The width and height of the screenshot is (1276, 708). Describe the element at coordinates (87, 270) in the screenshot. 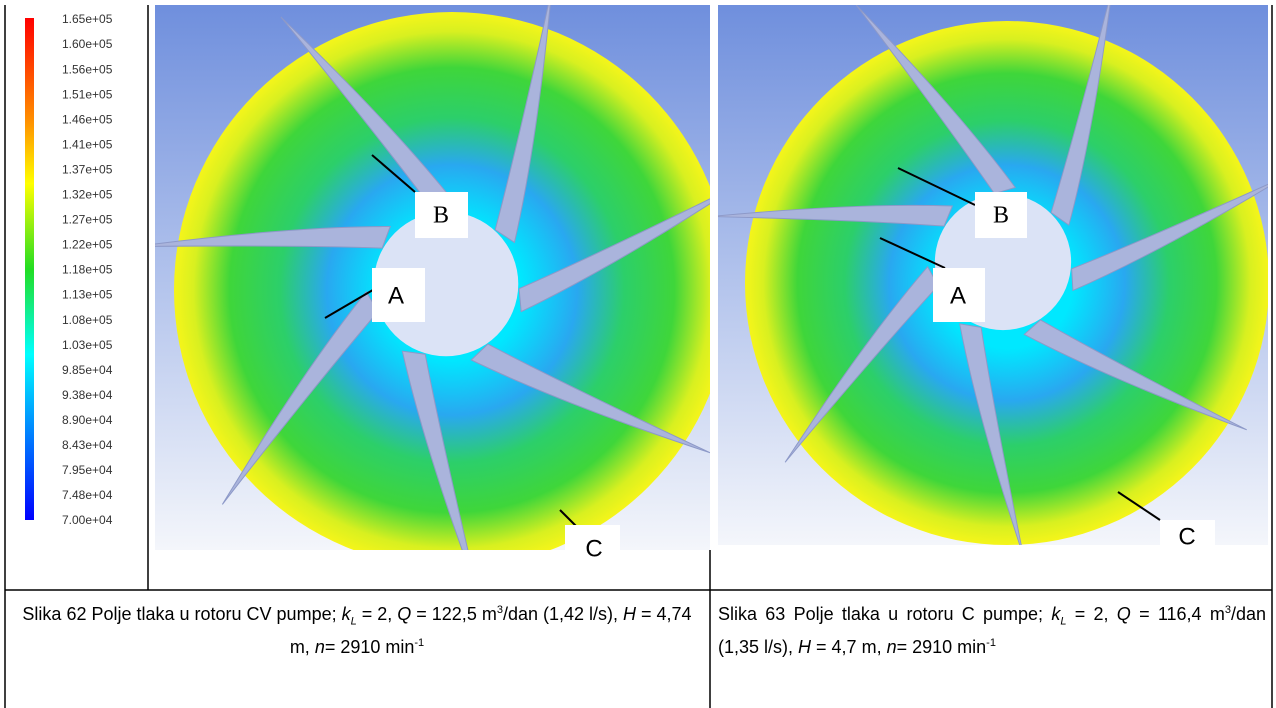

I see `colorbar-label: 1.18e+05` at that location.